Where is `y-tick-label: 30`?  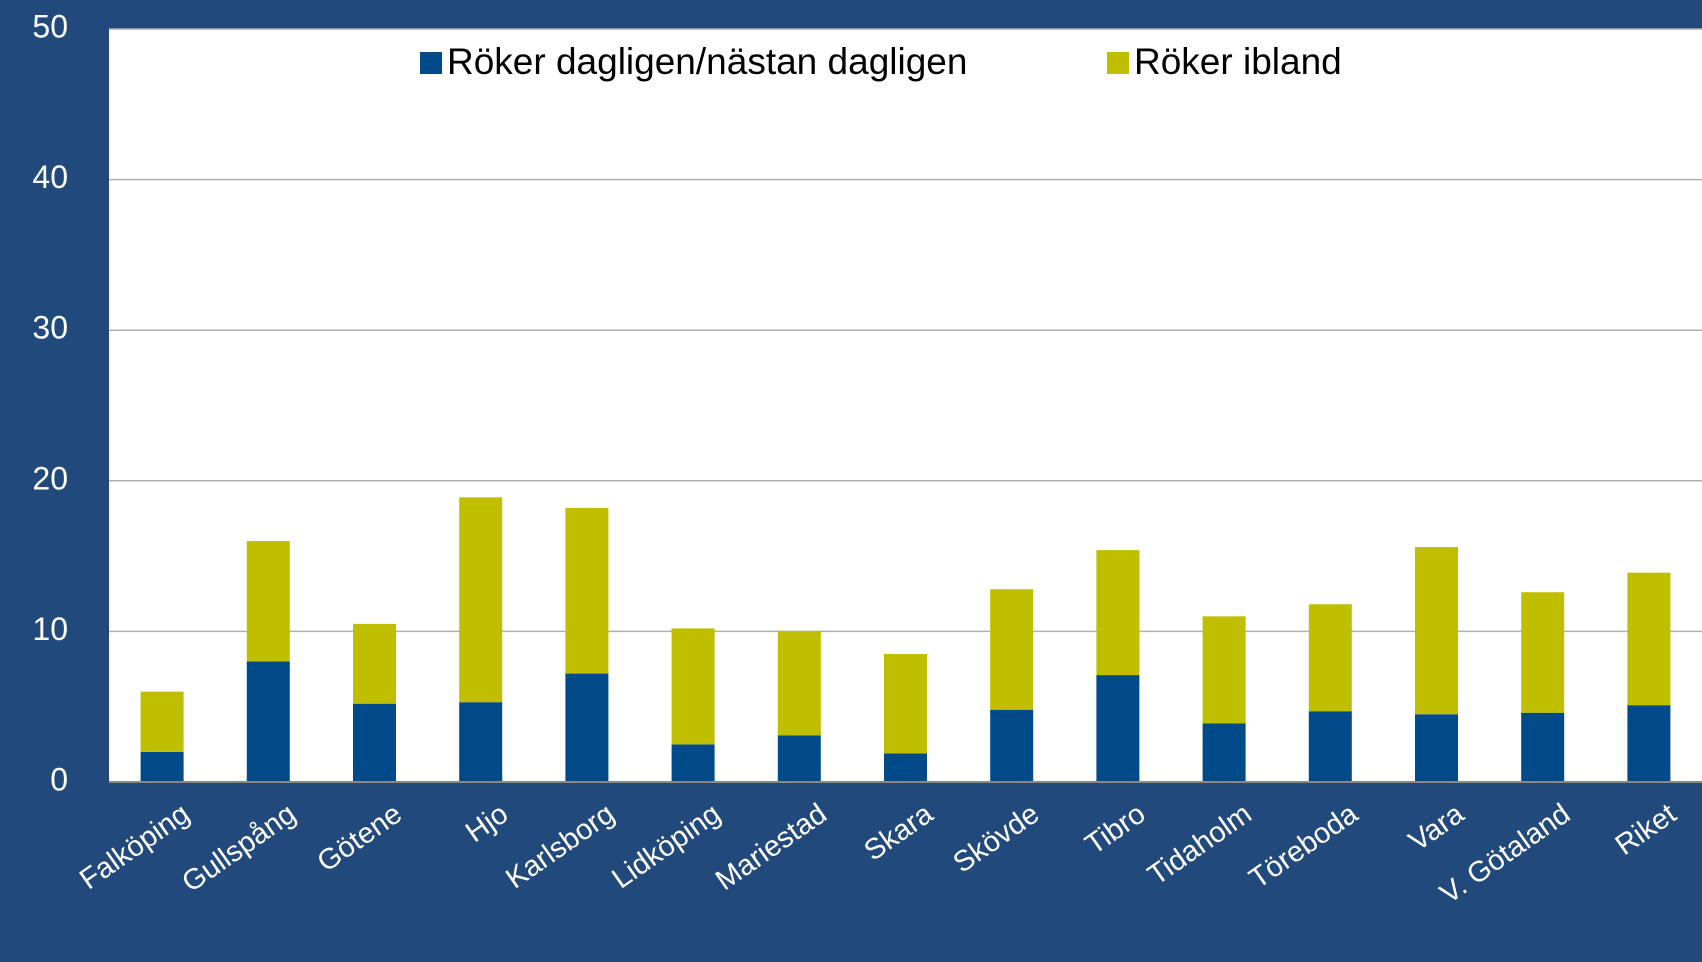
y-tick-label: 30 is located at coordinates (50, 328).